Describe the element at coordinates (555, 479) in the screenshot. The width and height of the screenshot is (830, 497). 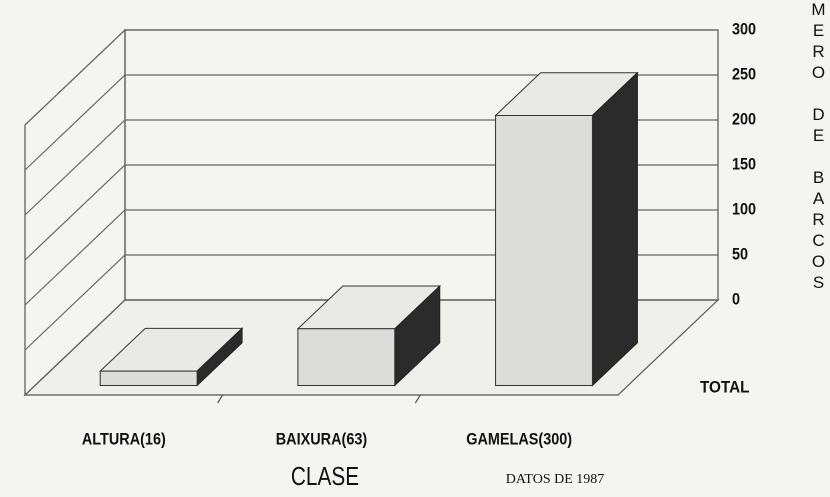
I see `note: DATOS DE 1987` at that location.